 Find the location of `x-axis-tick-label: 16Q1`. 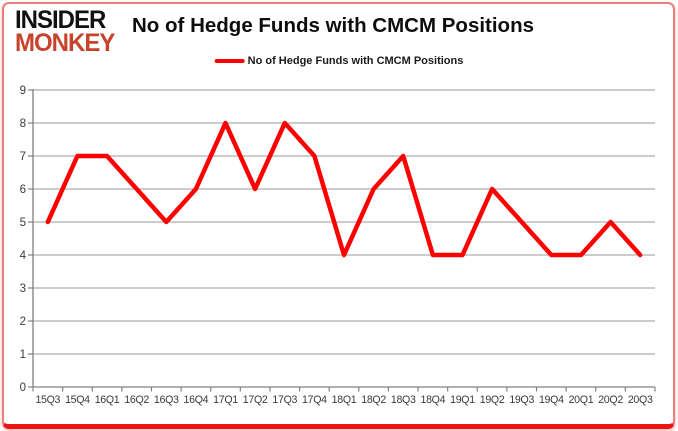

x-axis-tick-label: 16Q1 is located at coordinates (107, 400).